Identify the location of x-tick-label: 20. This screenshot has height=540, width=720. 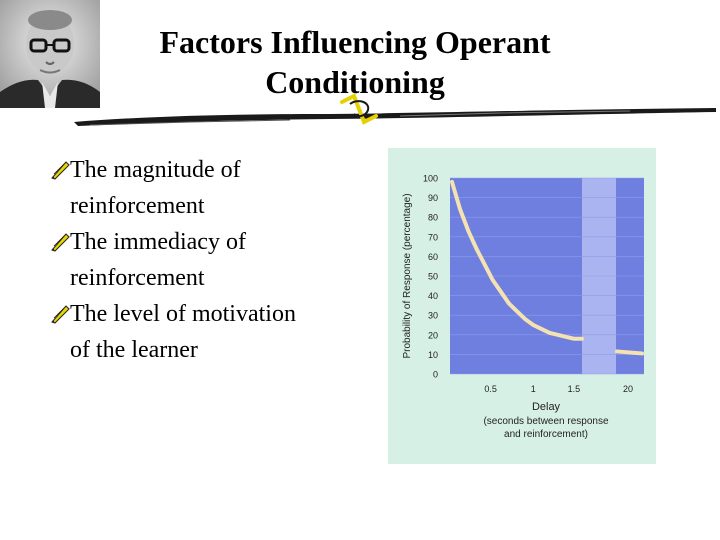
(628, 389).